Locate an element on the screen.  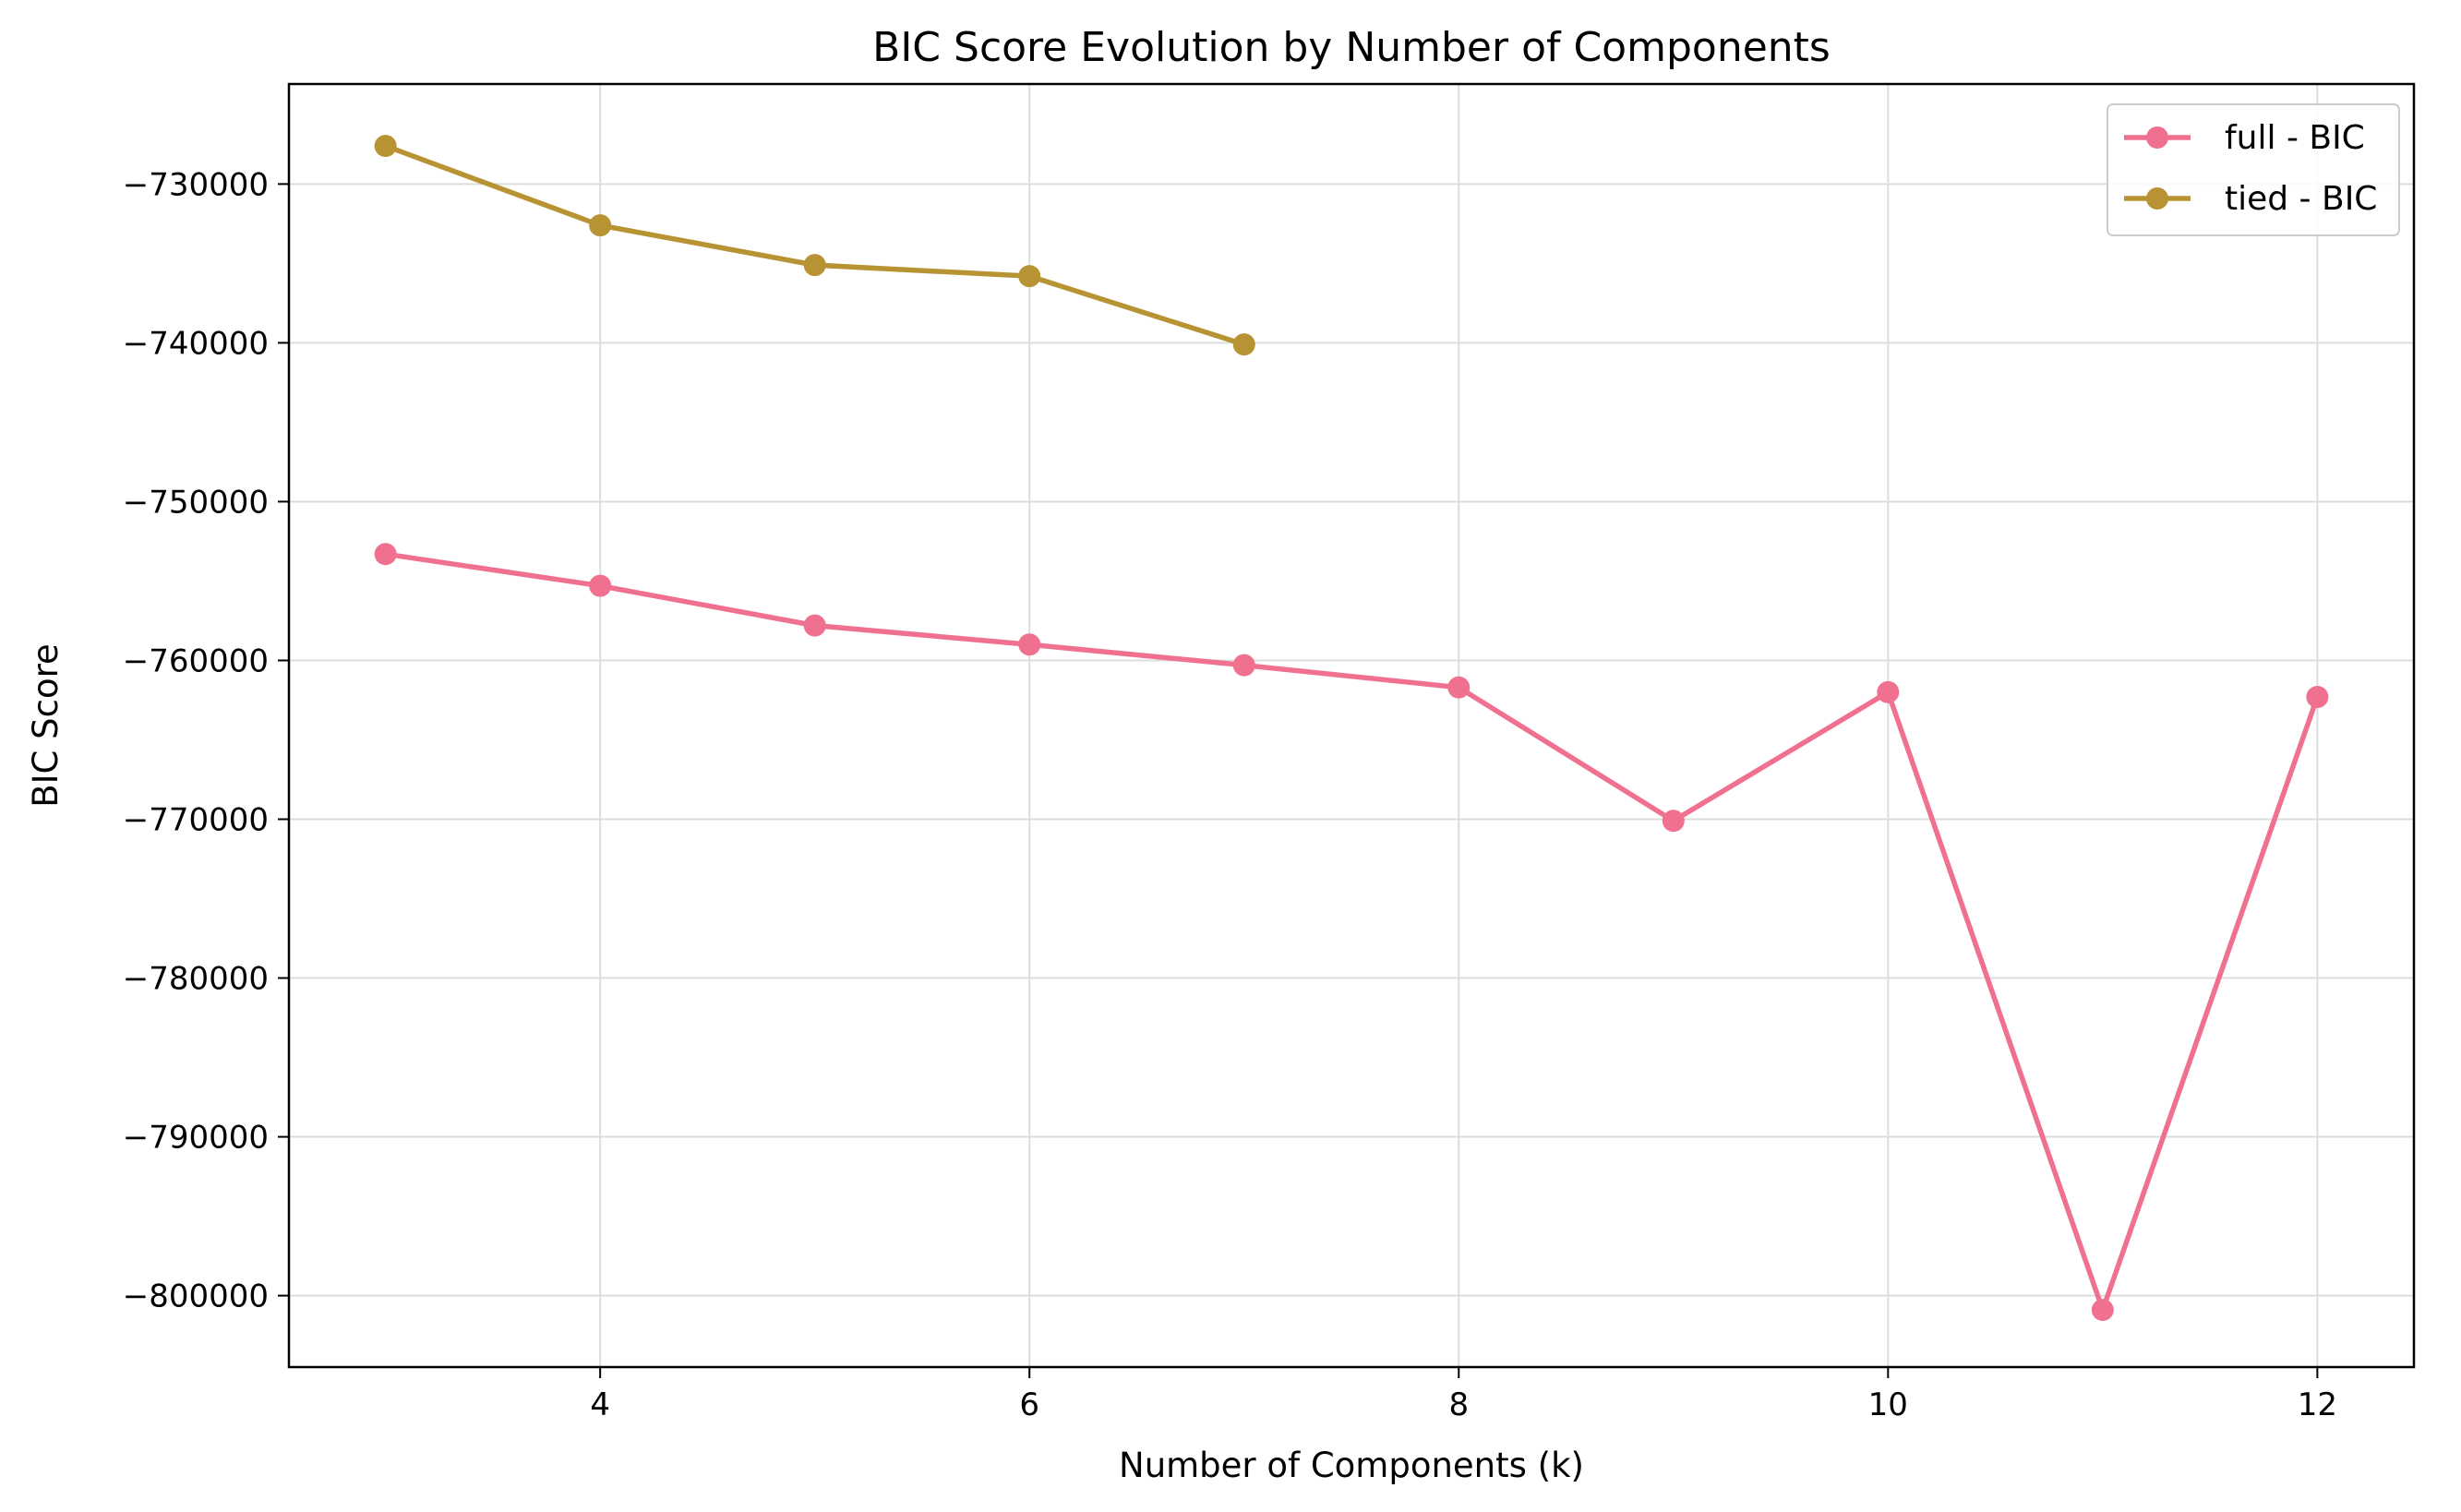
legend-item: full - BIC is located at coordinates (2244, 138).